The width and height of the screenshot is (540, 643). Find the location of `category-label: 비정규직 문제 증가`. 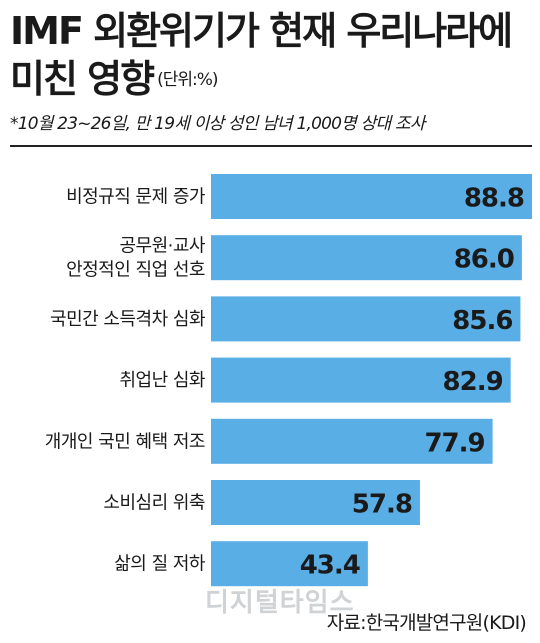

category-label: 비정규직 문제 증가 is located at coordinates (135, 197).